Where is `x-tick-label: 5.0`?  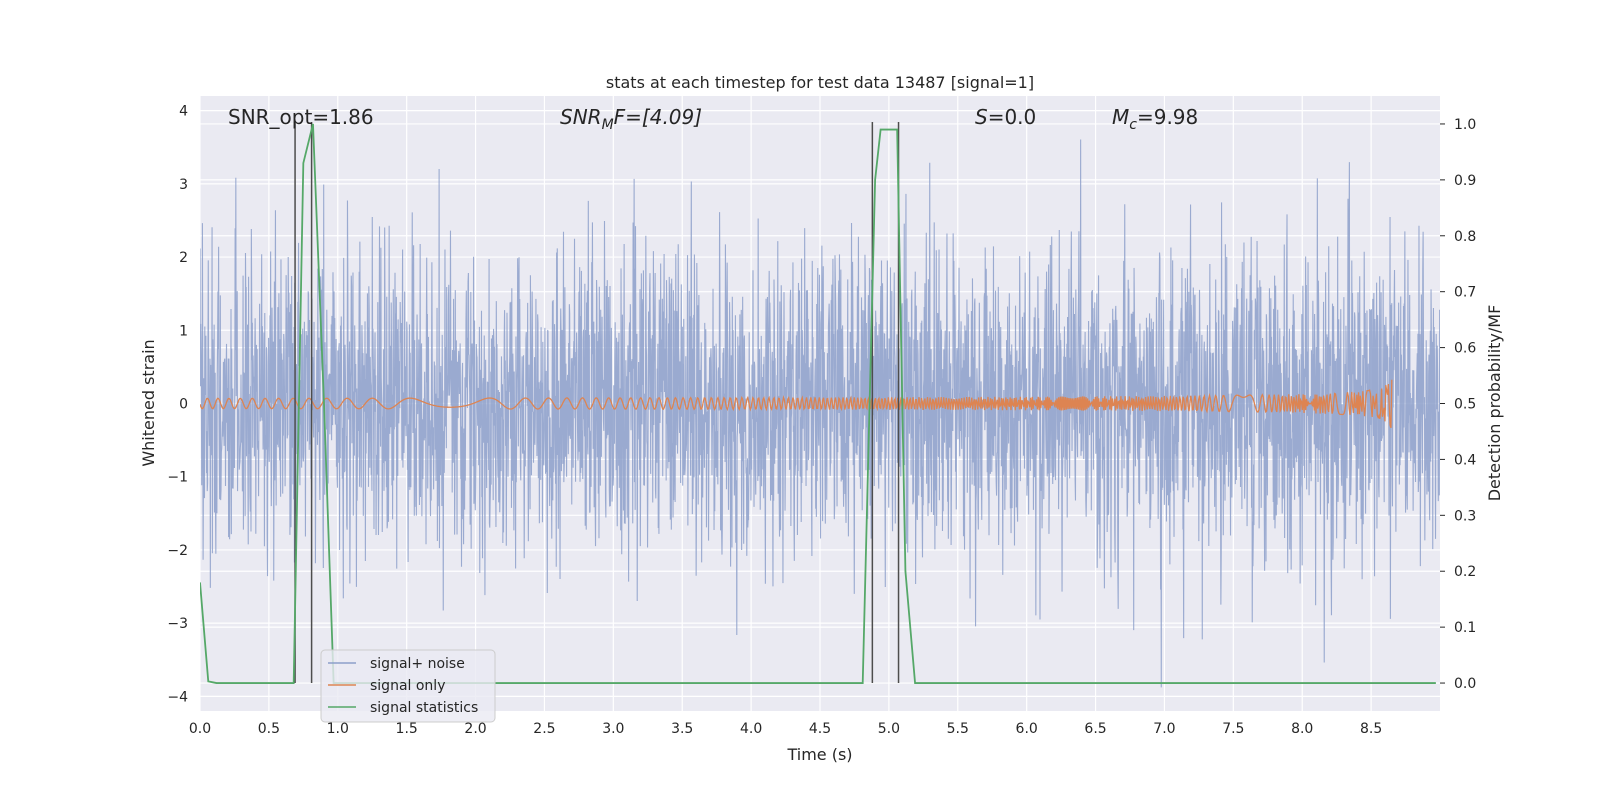
x-tick-label: 5.0 is located at coordinates (889, 729).